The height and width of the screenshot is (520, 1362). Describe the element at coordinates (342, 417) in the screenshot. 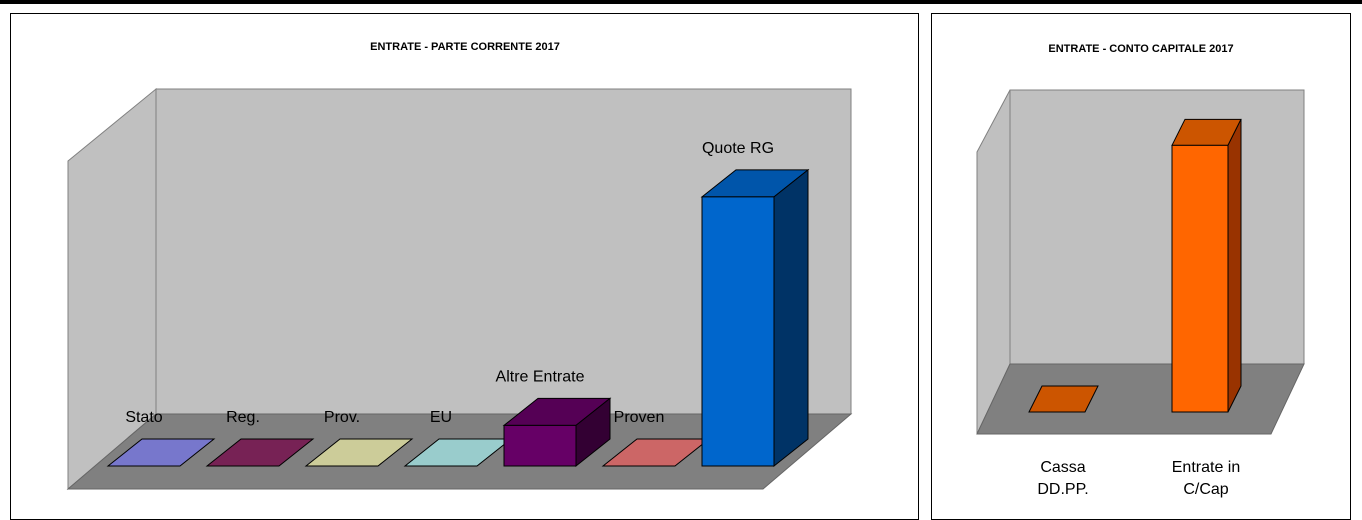

I see `data-label: Prov.` at that location.